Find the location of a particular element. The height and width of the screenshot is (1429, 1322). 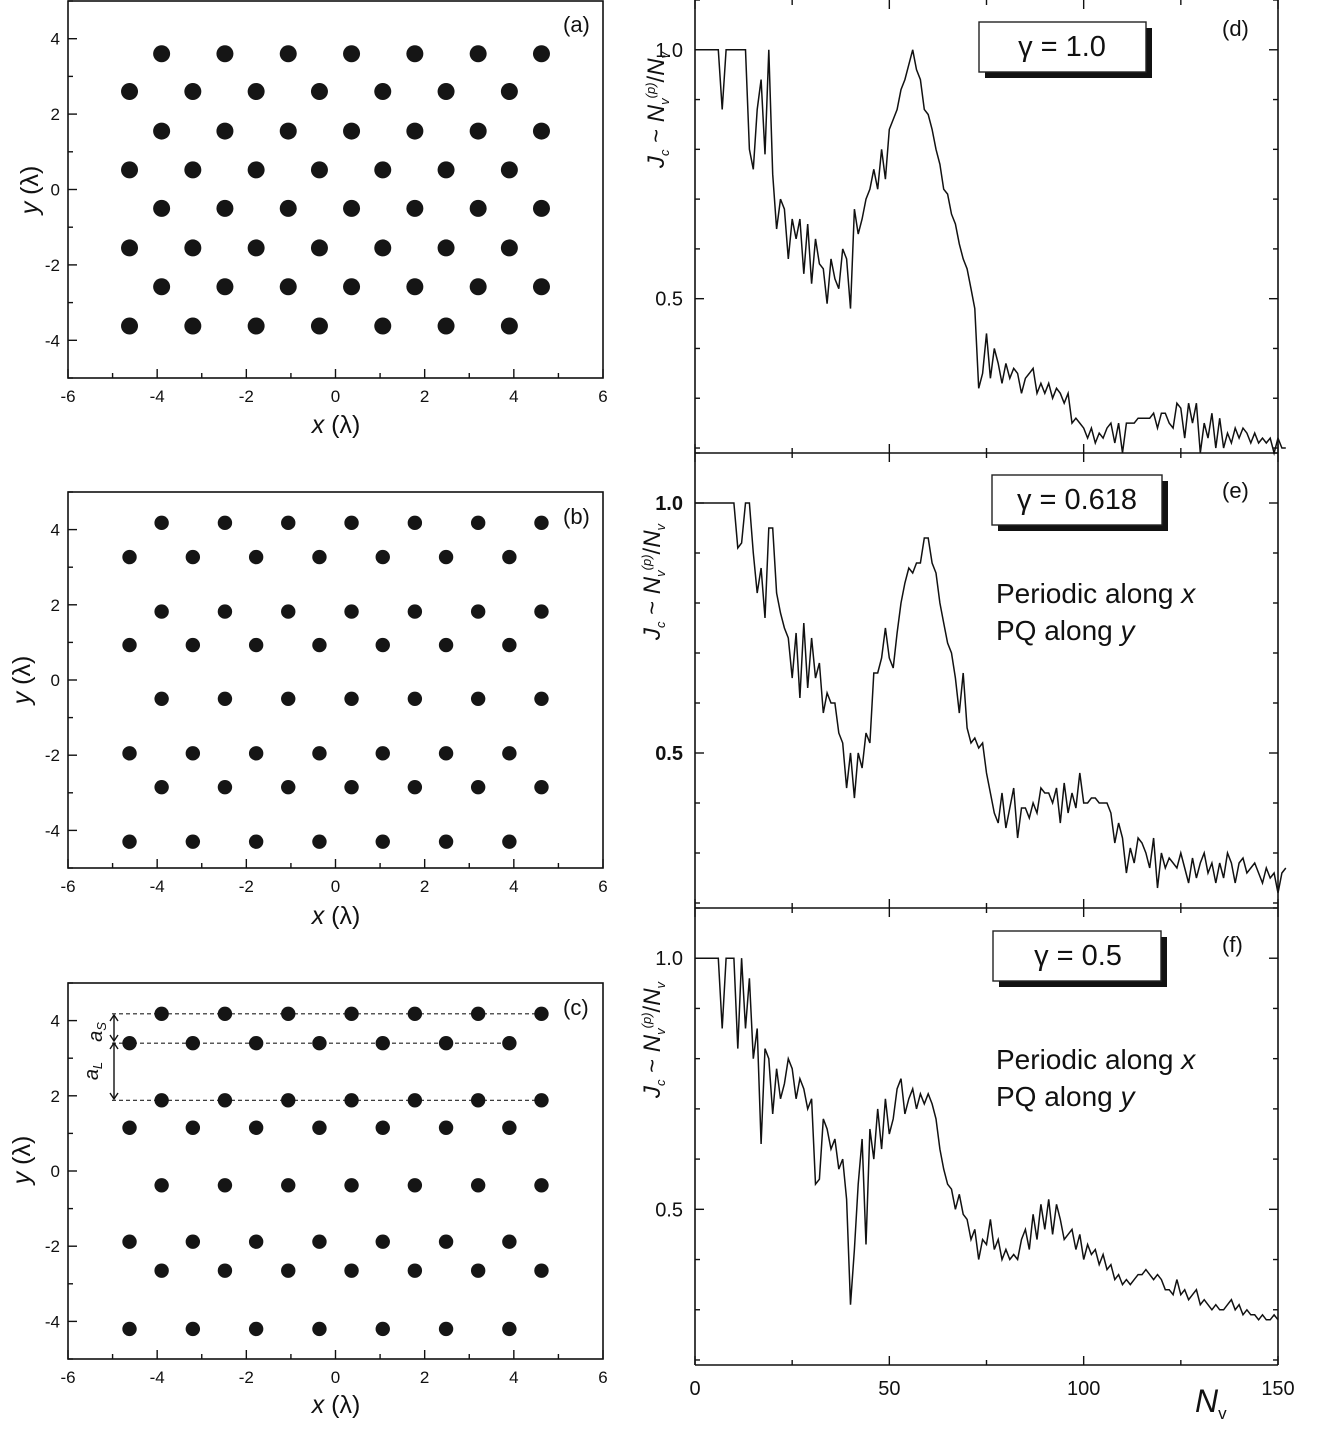

x-tick-label: -2 is located at coordinates (246, 396).